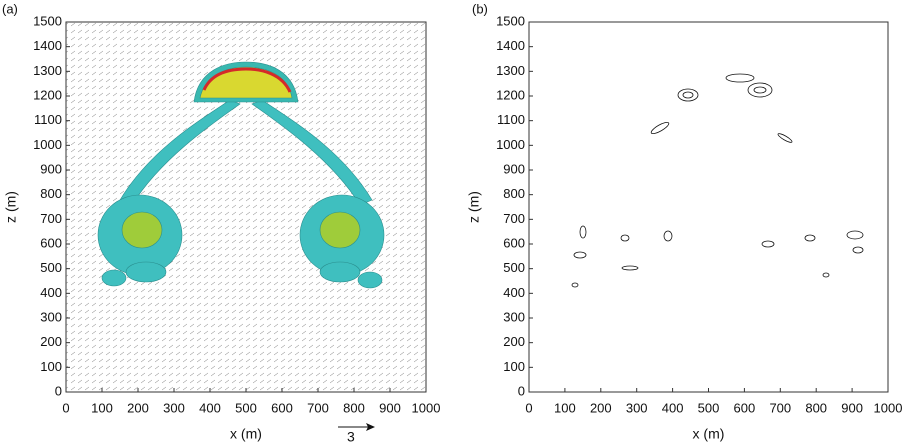 Image resolution: width=916 pixels, height=444 pixels. I want to click on reference-vector-label: 3, so click(351, 436).